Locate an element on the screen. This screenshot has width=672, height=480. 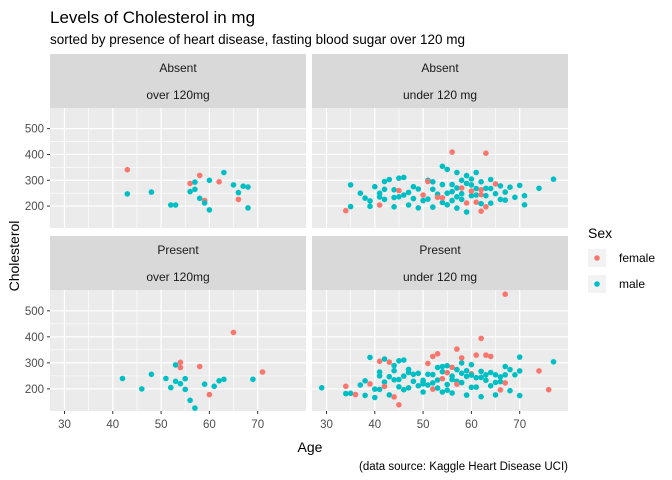
x-tick-label: 30 is located at coordinates (64, 425).